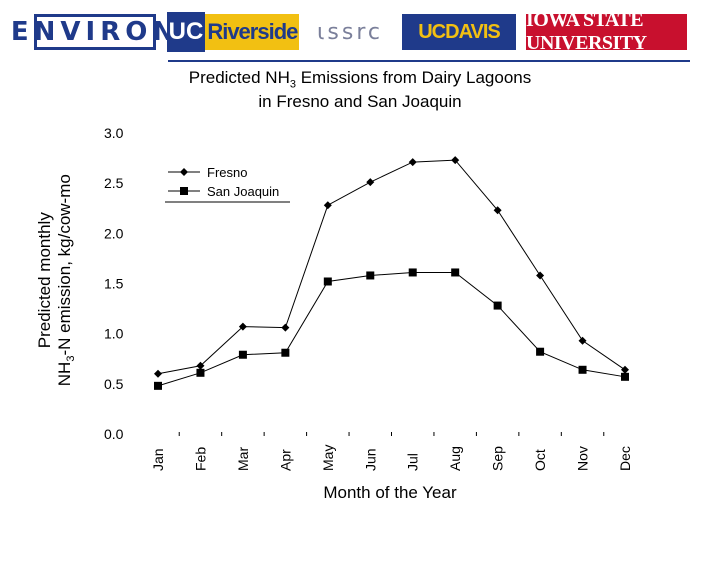 The width and height of the screenshot is (720, 562). Describe the element at coordinates (227, 172) in the screenshot. I see `legend-label: Fresno` at that location.